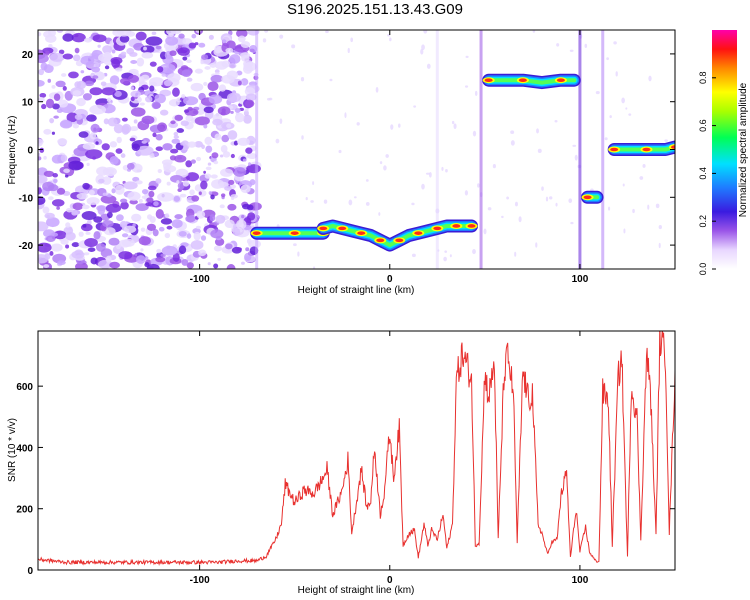 The image size is (750, 600). Describe the element at coordinates (703, 221) in the screenshot. I see `colorbar-tick-label: 0.2` at that location.